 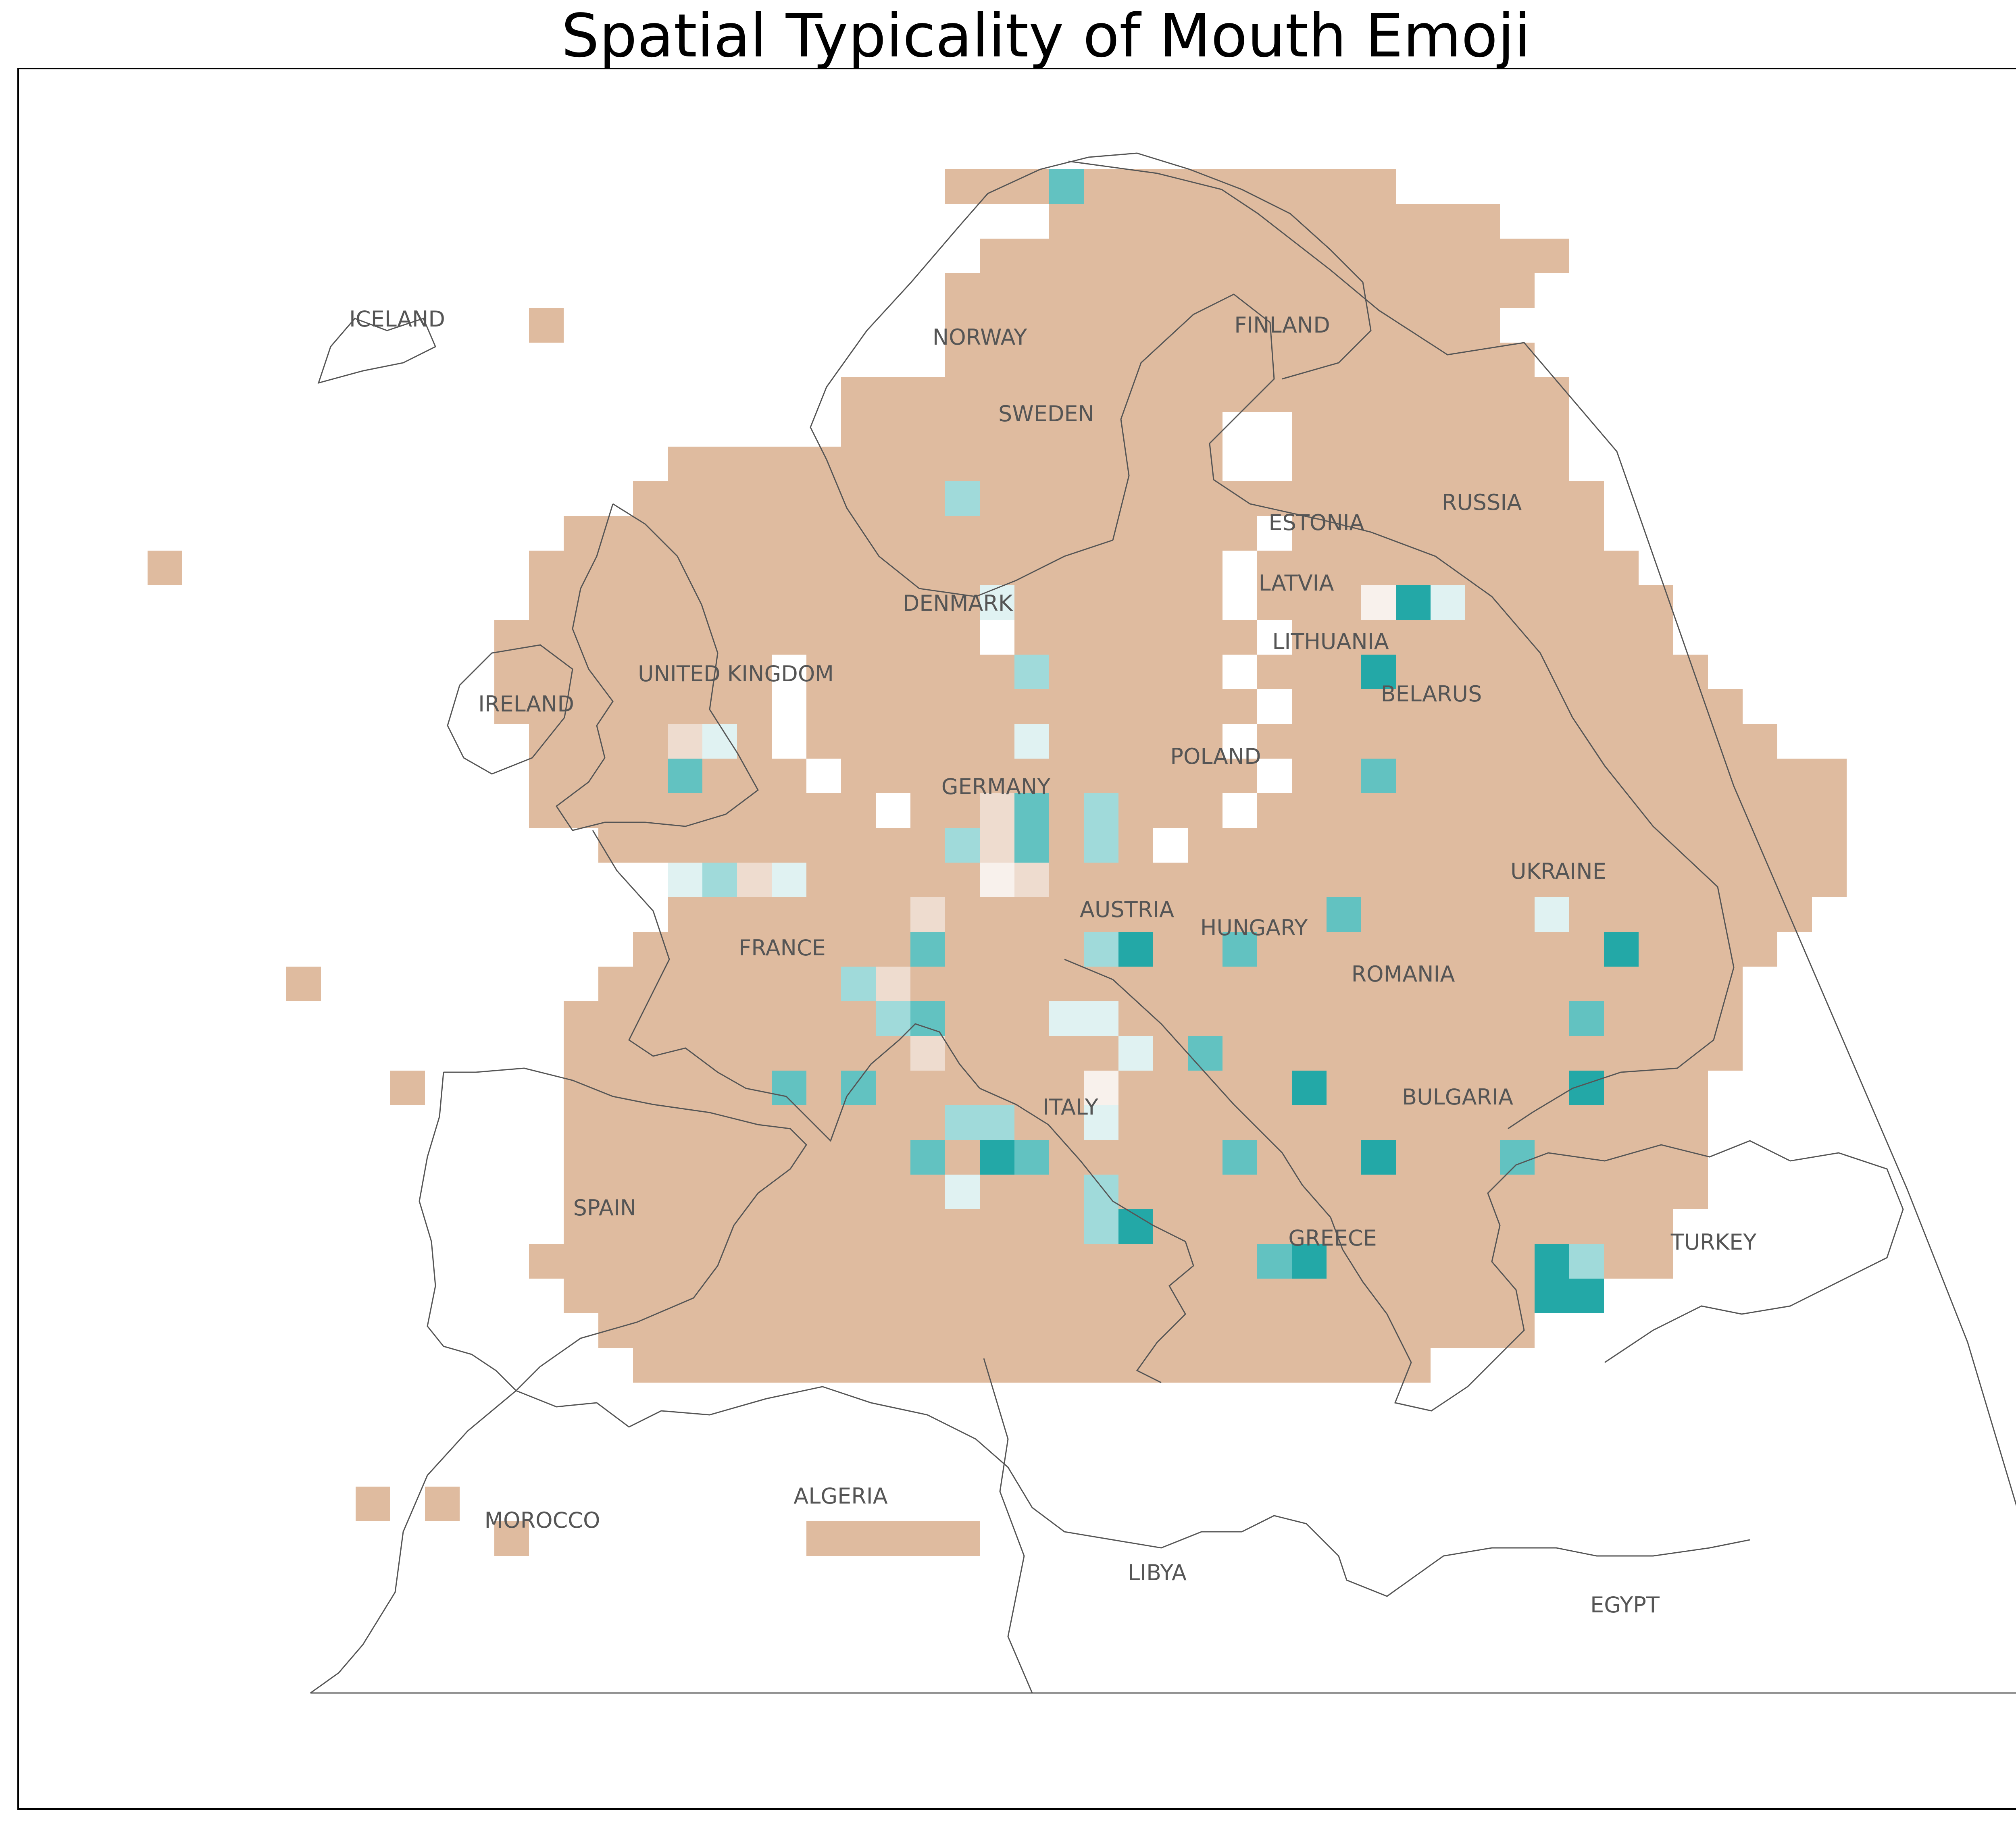 I want to click on country-label-ireland: IRELAND, so click(x=526, y=704).